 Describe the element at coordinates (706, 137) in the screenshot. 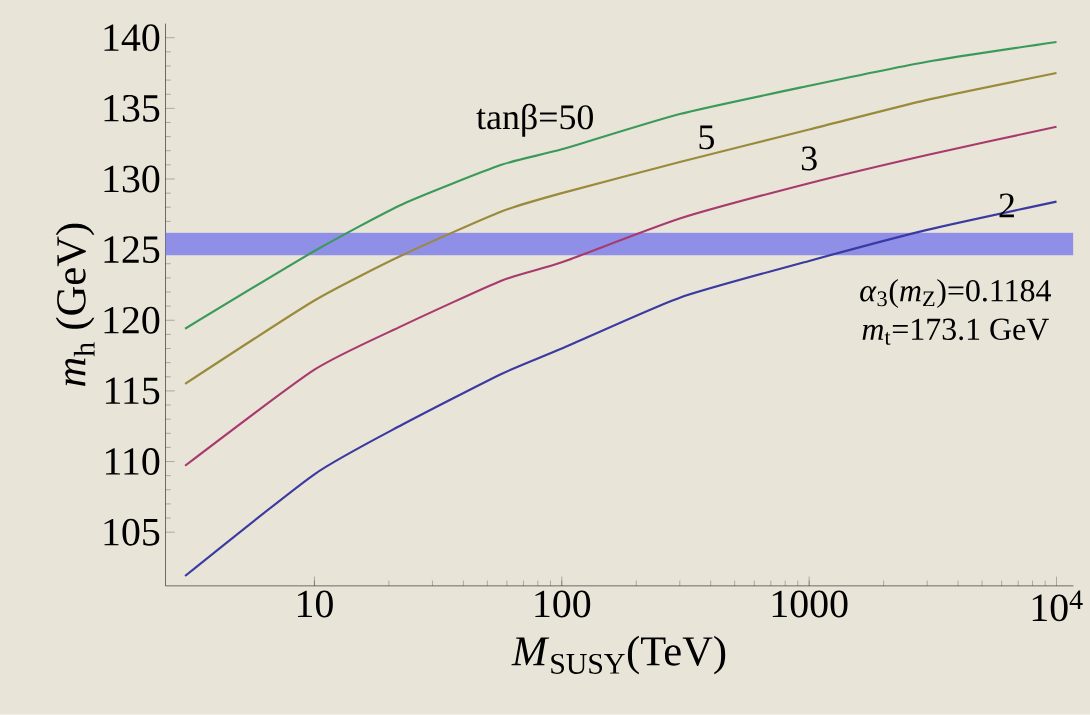

I see `series-label: 5` at that location.